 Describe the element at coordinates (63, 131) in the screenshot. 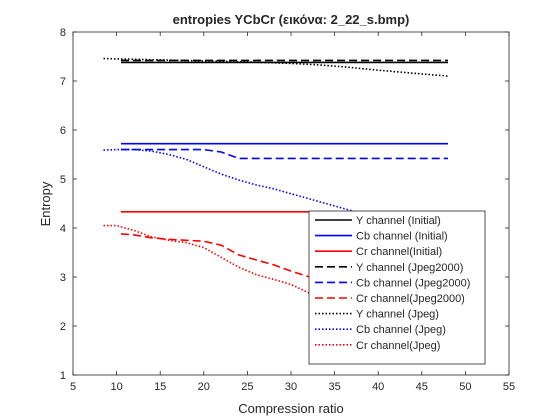

I see `y-tick-label: 6` at that location.